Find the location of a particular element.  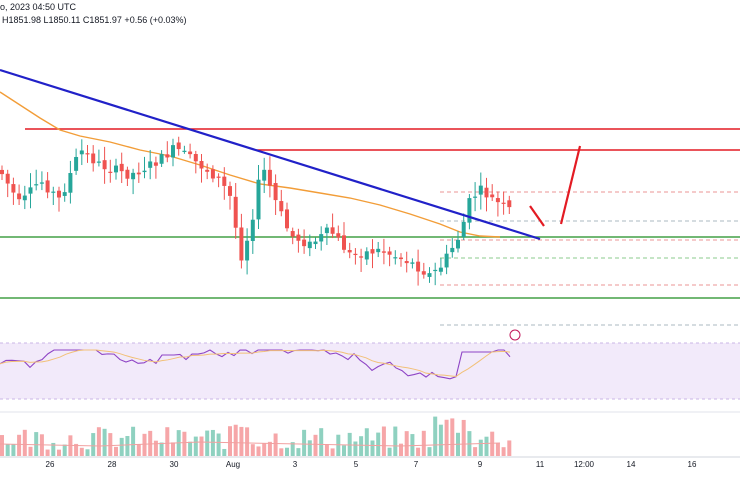

x-tick-label: 28 is located at coordinates (112, 464).